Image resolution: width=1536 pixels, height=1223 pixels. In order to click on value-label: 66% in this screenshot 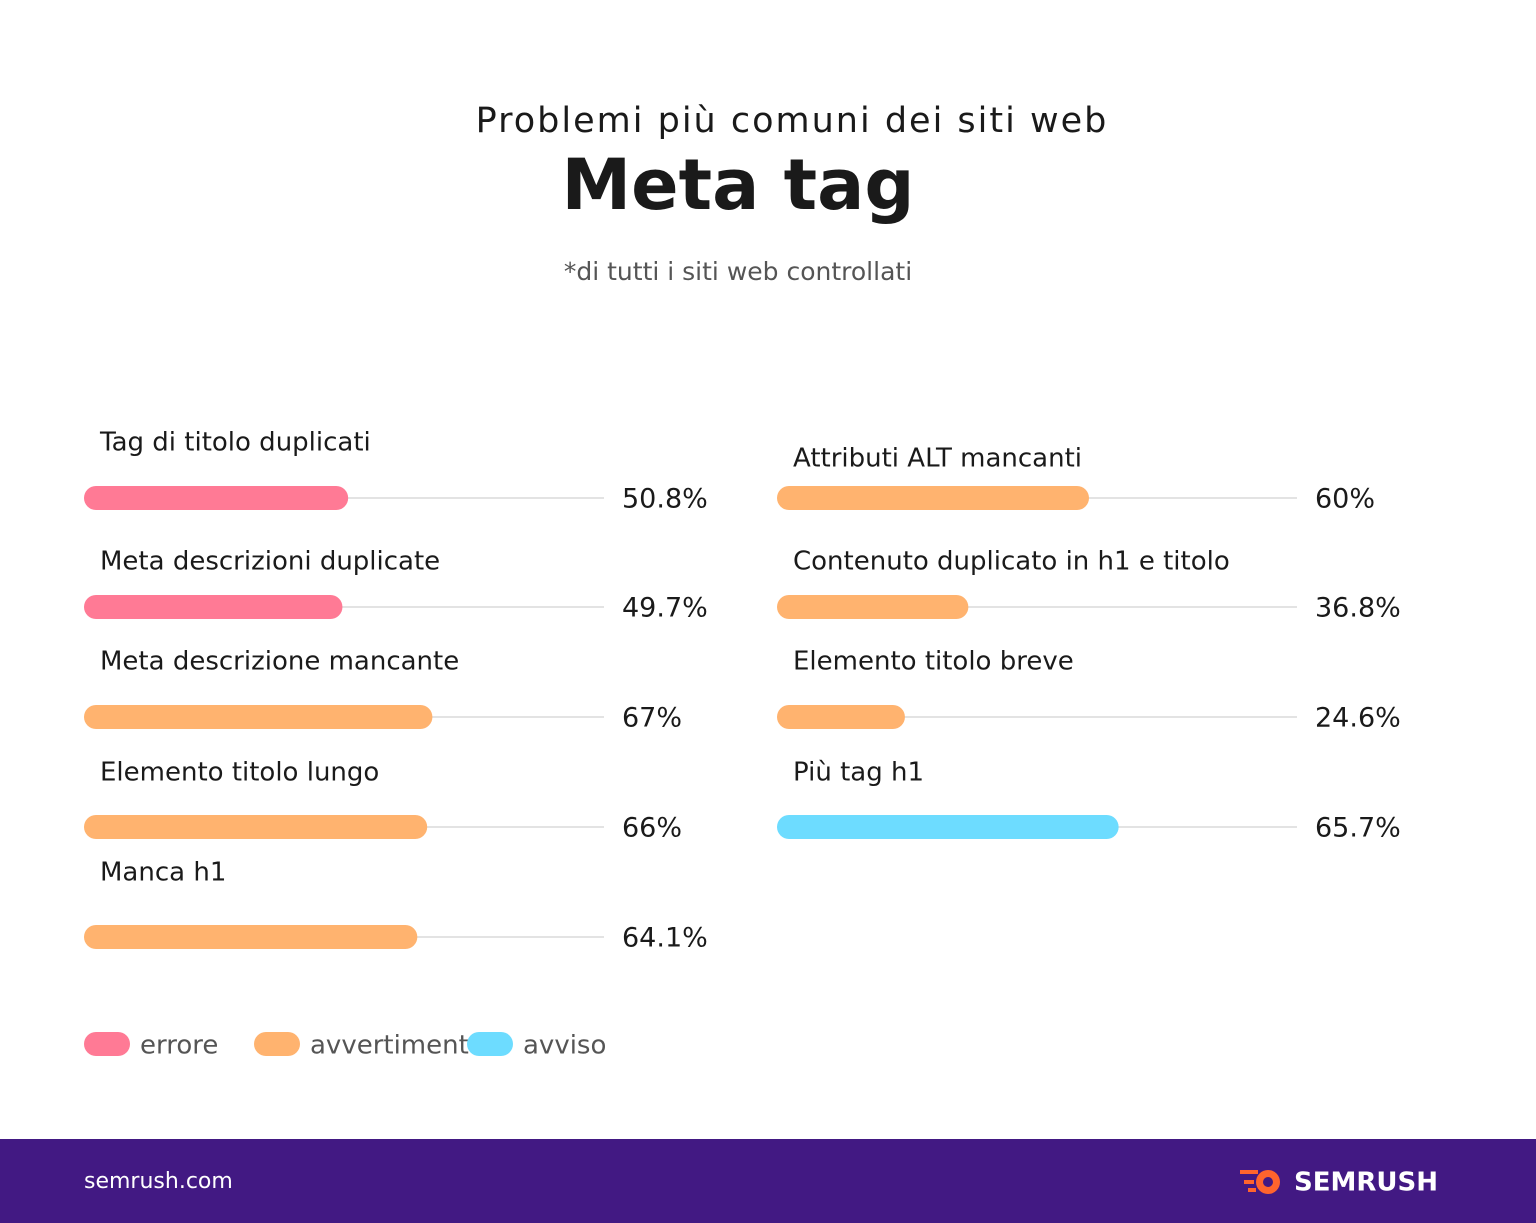, I will do `click(652, 828)`.